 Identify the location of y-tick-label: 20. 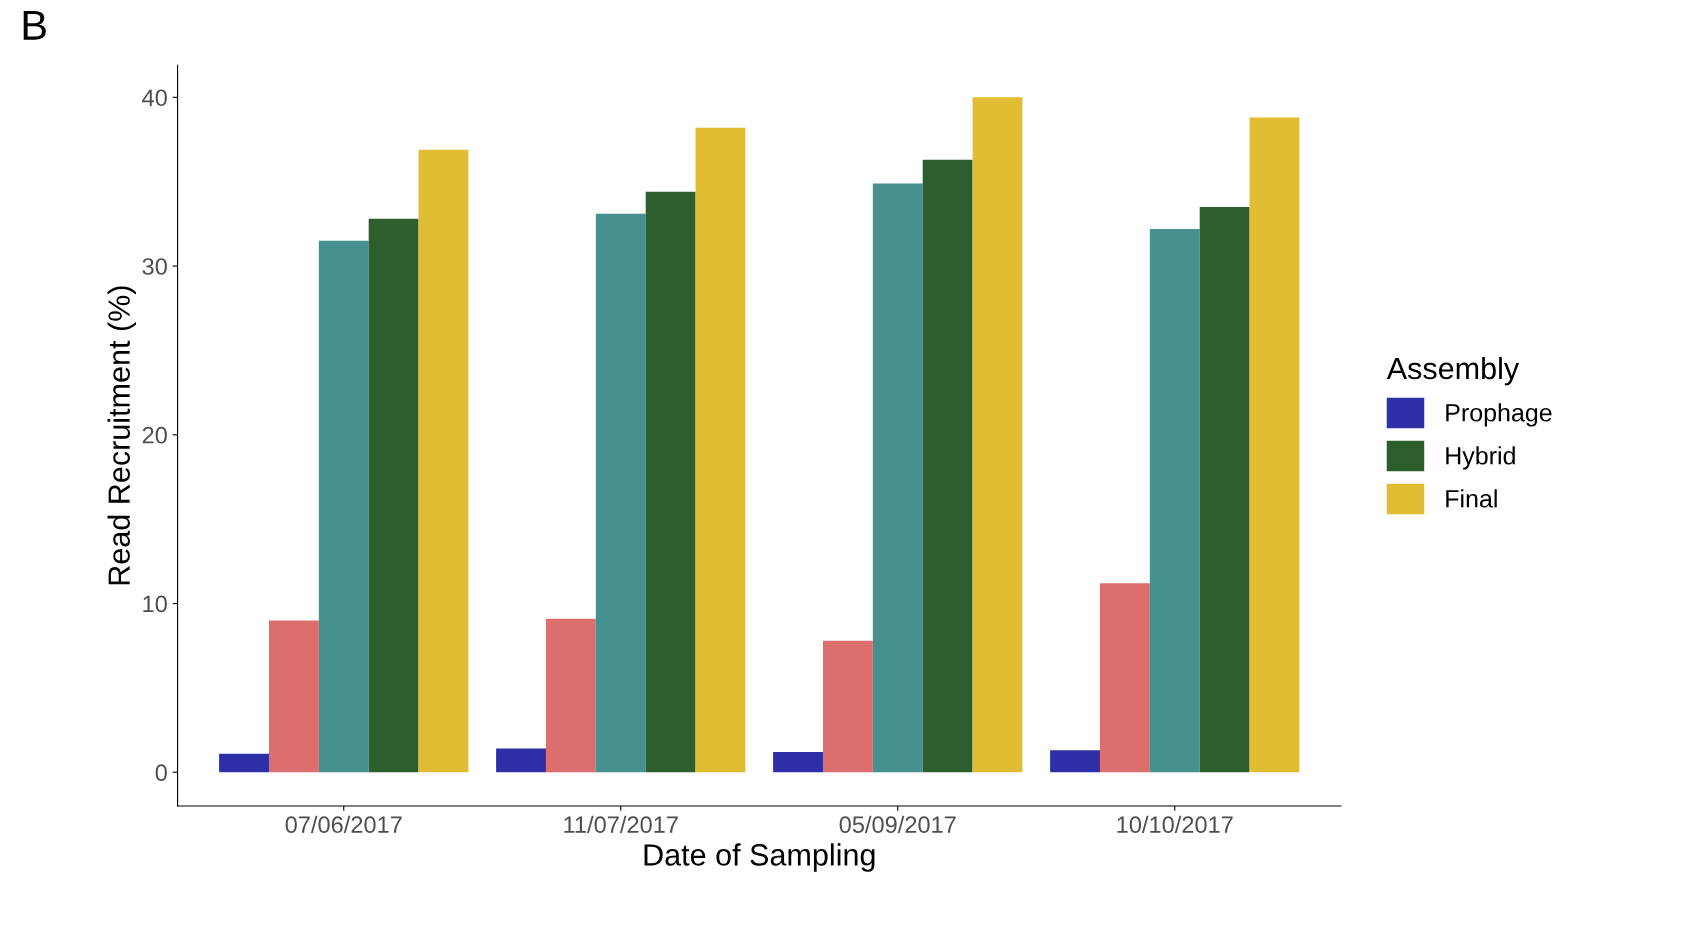
(154, 435).